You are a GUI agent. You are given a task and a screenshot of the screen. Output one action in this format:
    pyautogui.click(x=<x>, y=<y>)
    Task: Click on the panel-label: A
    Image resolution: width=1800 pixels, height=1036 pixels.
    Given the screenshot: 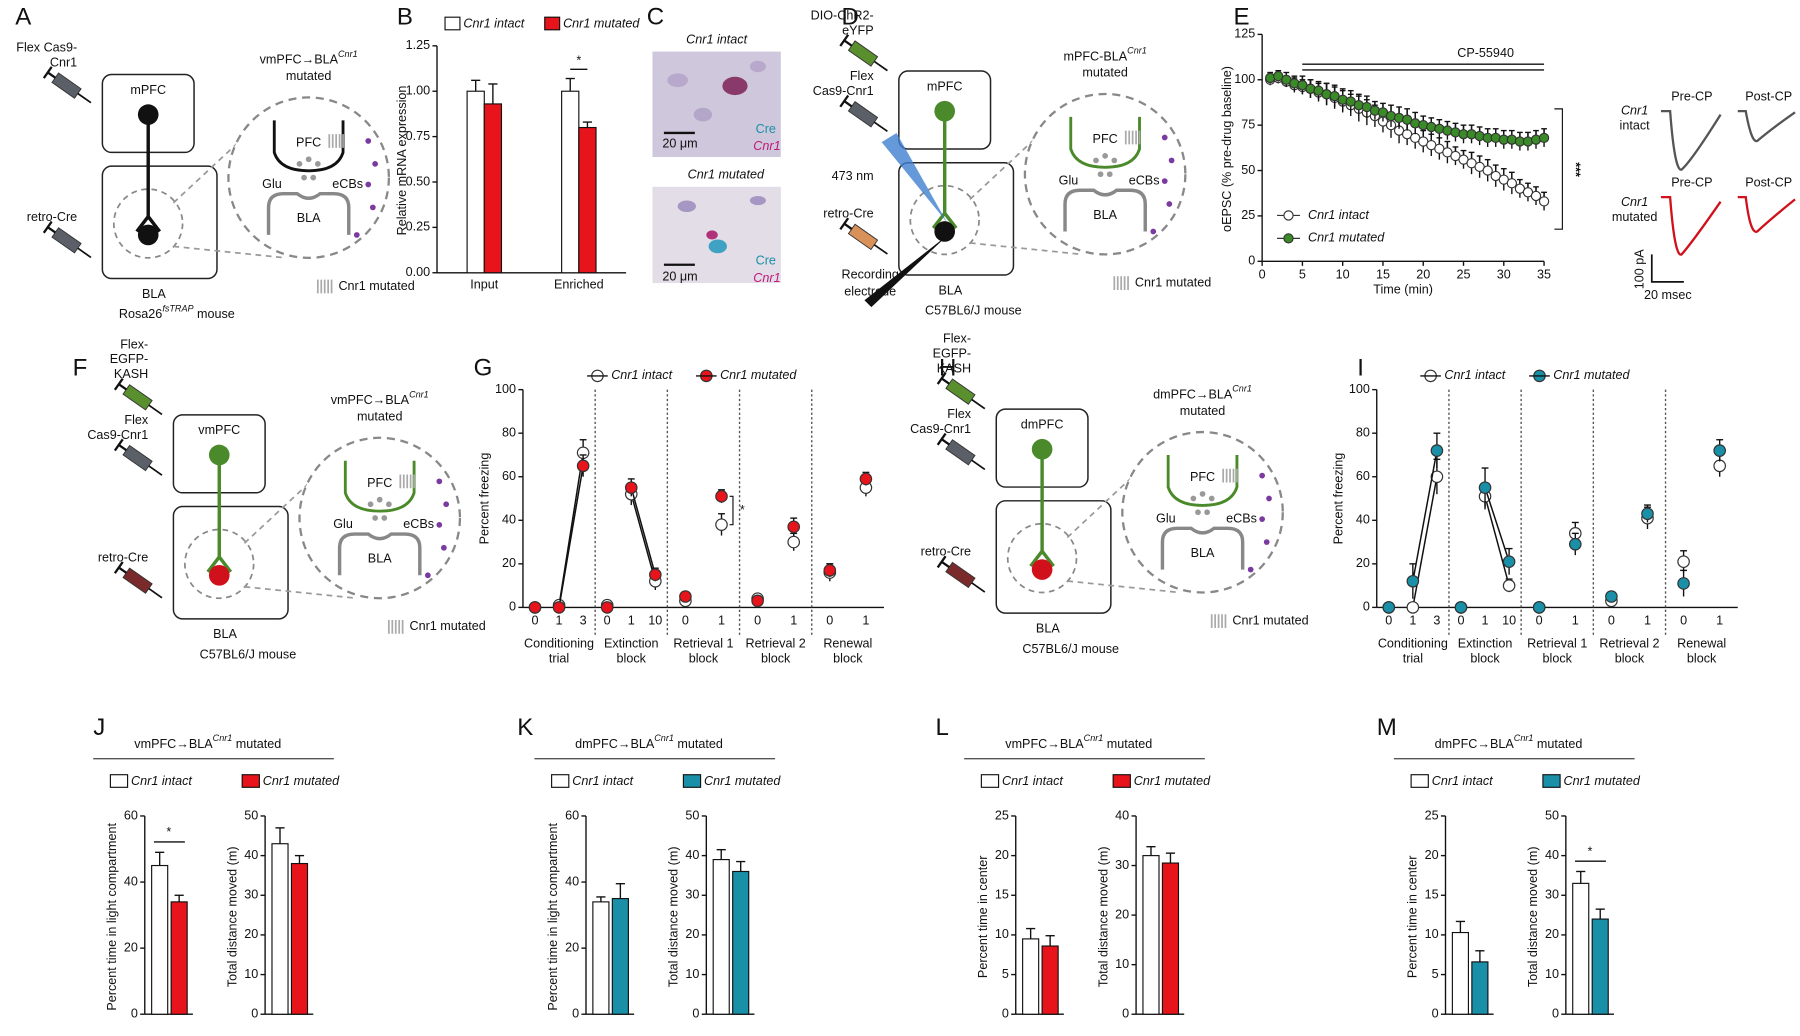 What is the action you would take?
    pyautogui.click(x=23, y=17)
    